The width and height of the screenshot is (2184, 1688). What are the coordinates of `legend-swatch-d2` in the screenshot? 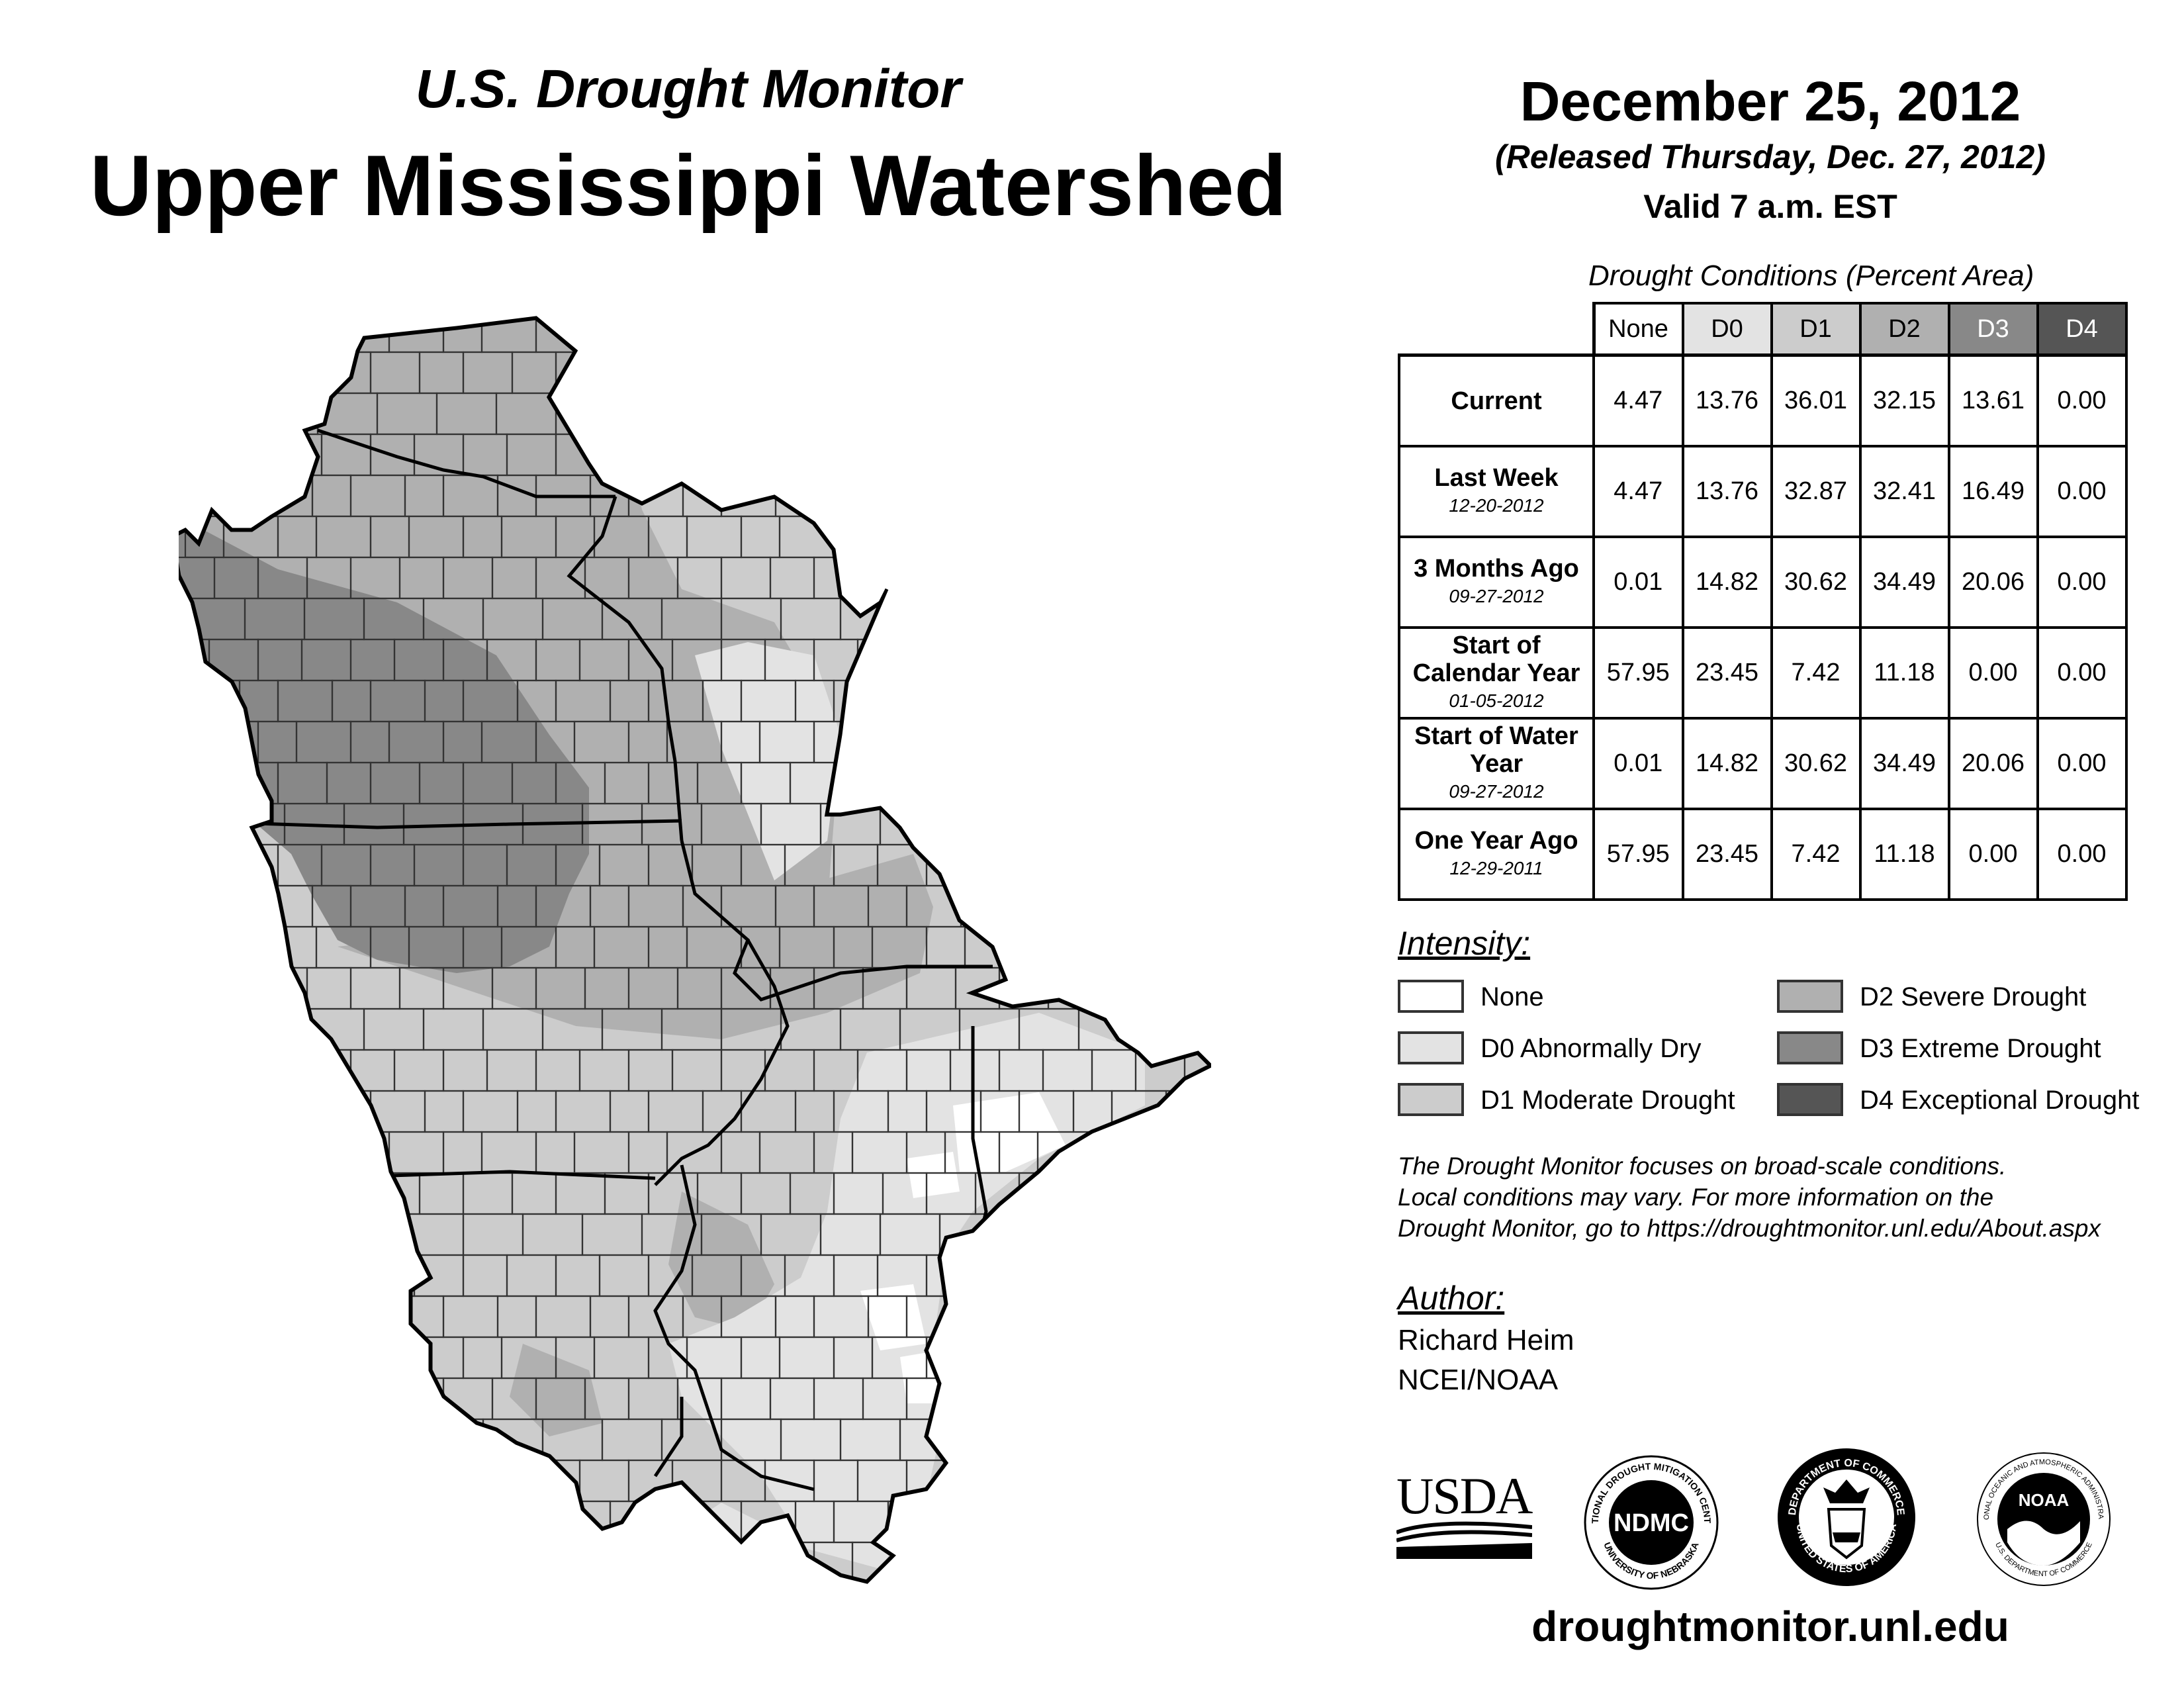 It's located at (1810, 996).